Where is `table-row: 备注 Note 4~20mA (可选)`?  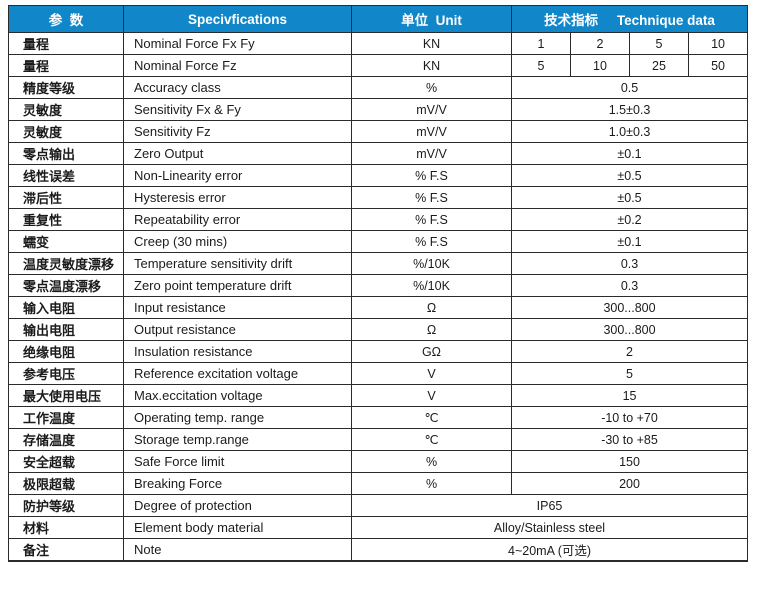
table-row: 备注 Note 4~20mA (可选) is located at coordinates (378, 549).